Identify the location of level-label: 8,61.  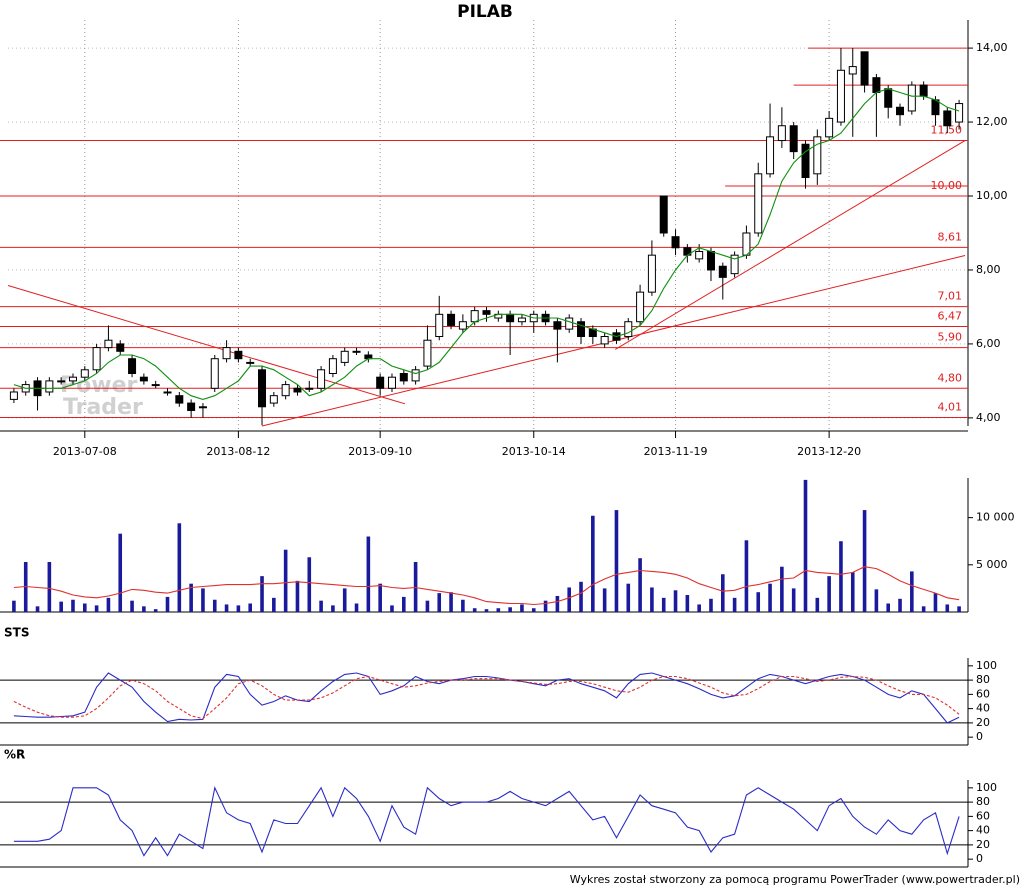
(950, 236).